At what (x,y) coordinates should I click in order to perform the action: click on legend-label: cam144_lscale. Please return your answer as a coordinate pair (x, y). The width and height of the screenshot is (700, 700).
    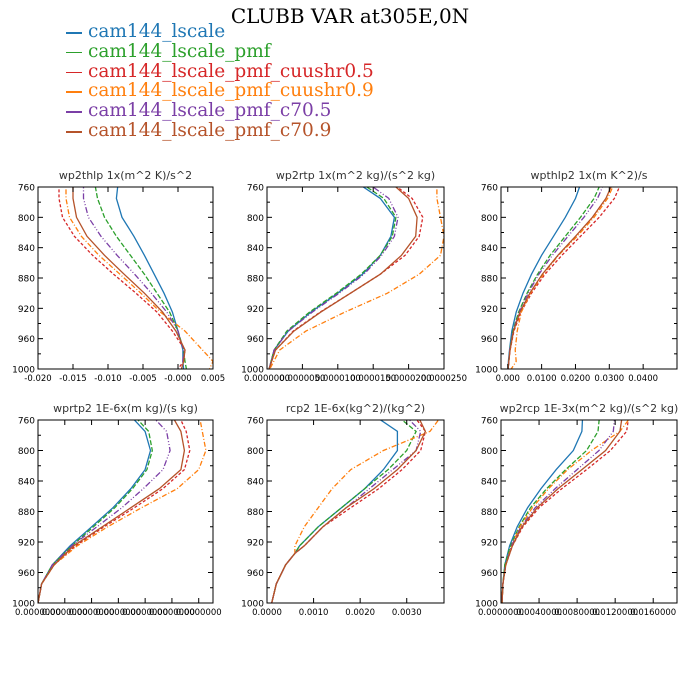
    Looking at the image, I should click on (157, 31).